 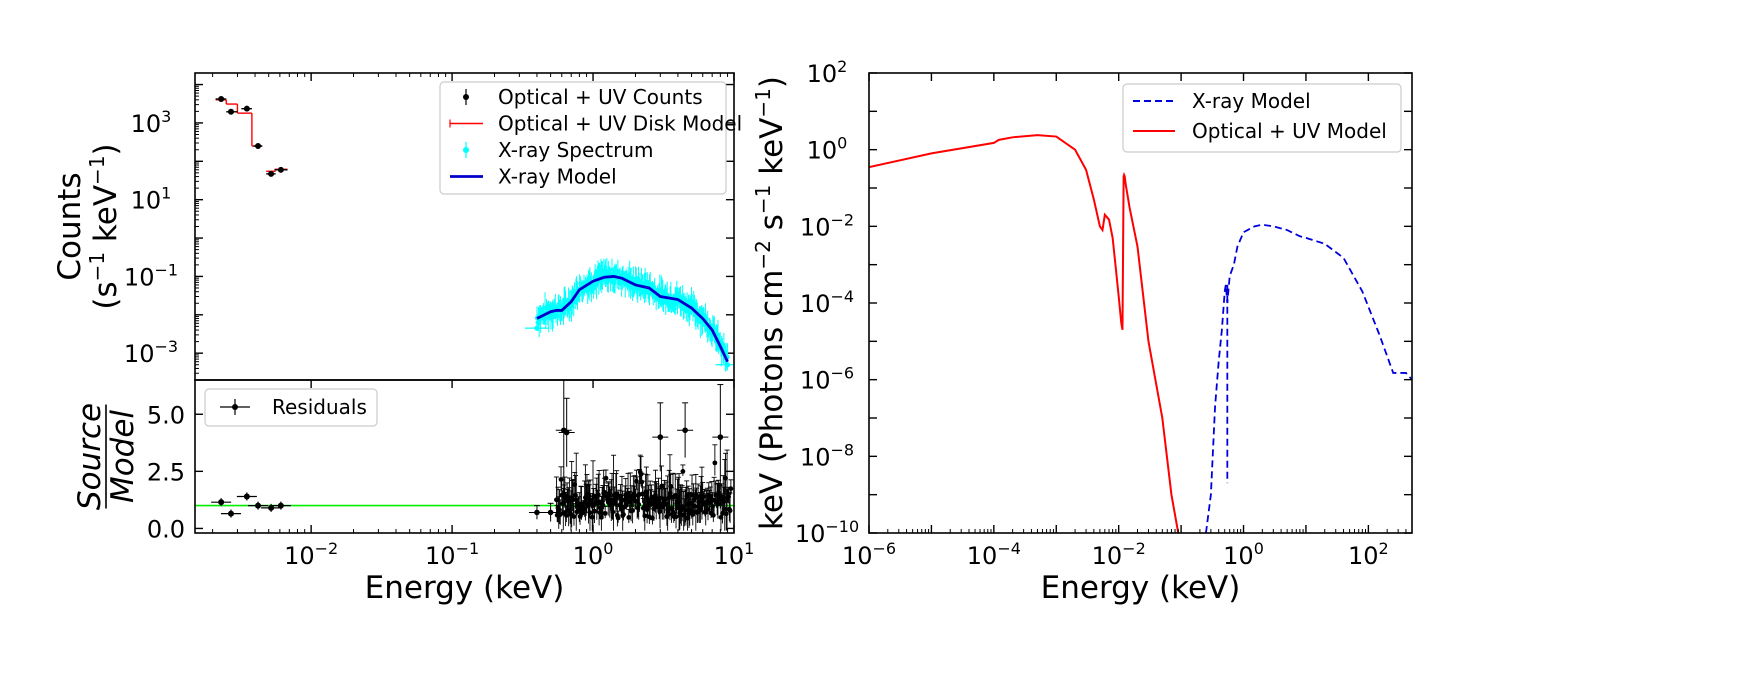 What do you see at coordinates (151, 199) in the screenshot?
I see `y-tick-label: 10¹` at bounding box center [151, 199].